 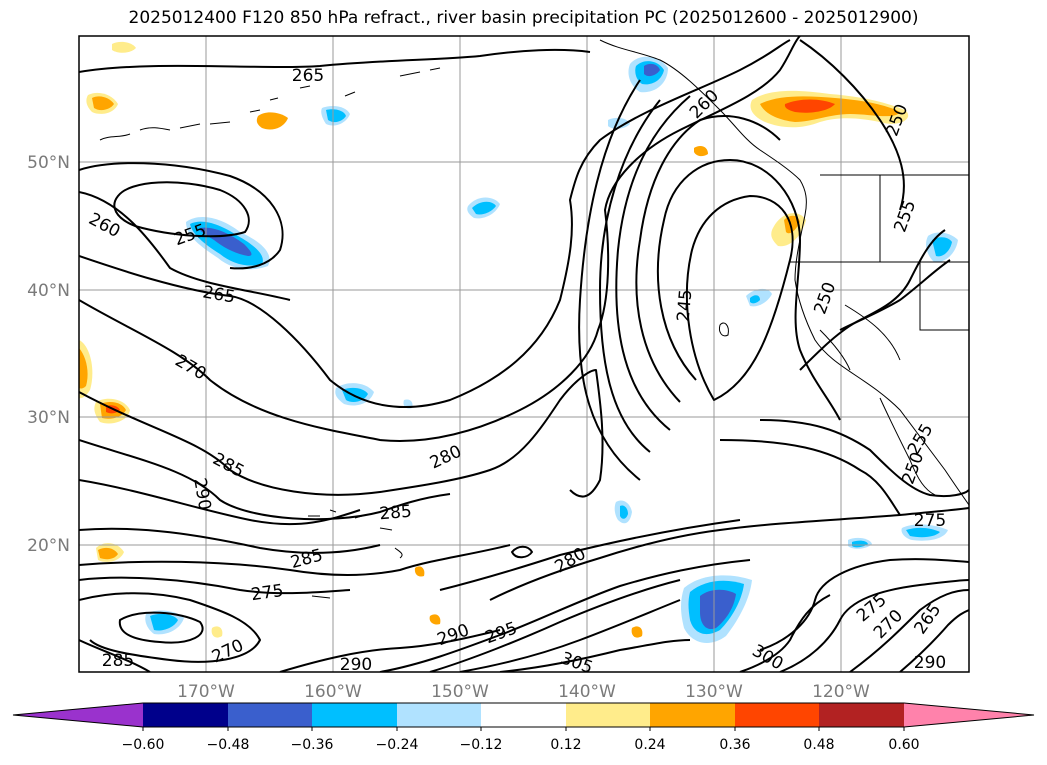 I want to click on colorbar-tick-label: −0.12, so click(x=481, y=745).